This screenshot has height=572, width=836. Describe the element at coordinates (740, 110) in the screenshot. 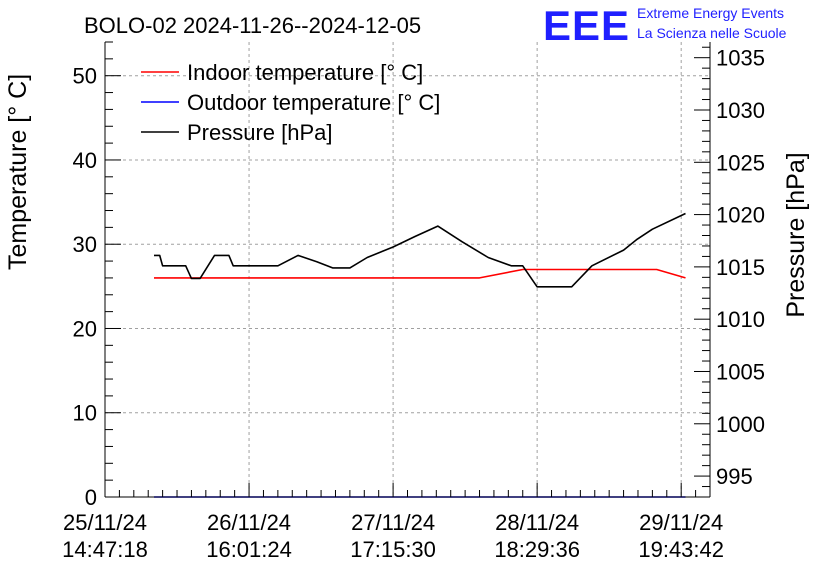

I see `y-right-tick-label: 1030` at that location.